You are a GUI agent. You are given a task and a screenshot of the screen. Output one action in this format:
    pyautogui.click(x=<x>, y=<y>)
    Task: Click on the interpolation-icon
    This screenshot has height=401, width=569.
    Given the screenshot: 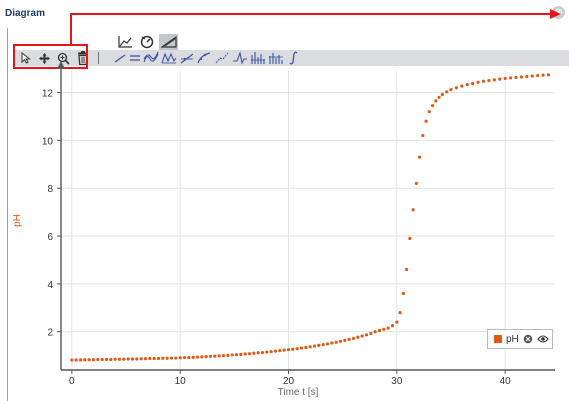 What is the action you would take?
    pyautogui.click(x=222, y=58)
    